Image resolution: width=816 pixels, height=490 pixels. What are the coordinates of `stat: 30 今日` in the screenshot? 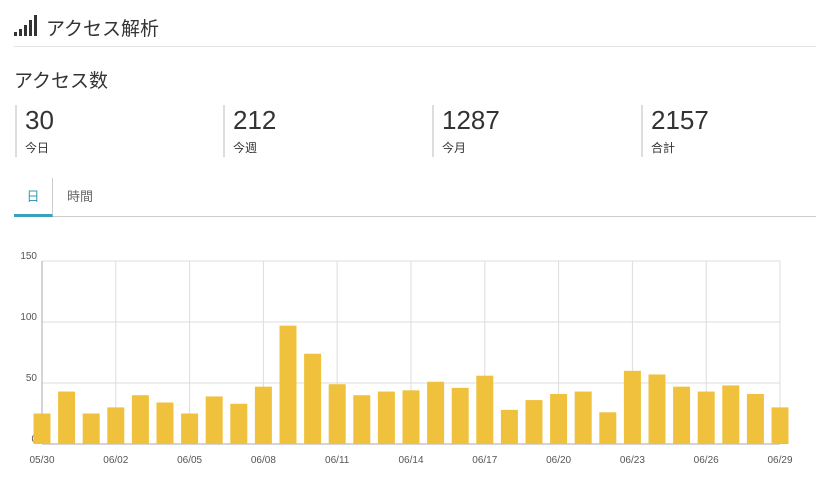 It's located at (34, 131).